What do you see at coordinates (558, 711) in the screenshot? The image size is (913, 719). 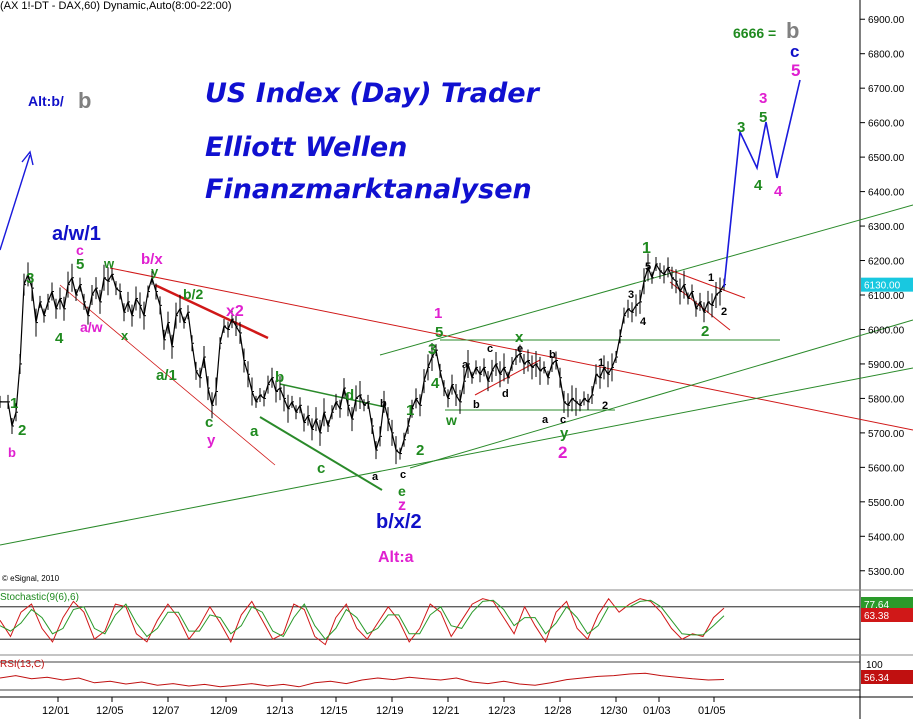 I see `x-tick-label: 12/28` at bounding box center [558, 711].